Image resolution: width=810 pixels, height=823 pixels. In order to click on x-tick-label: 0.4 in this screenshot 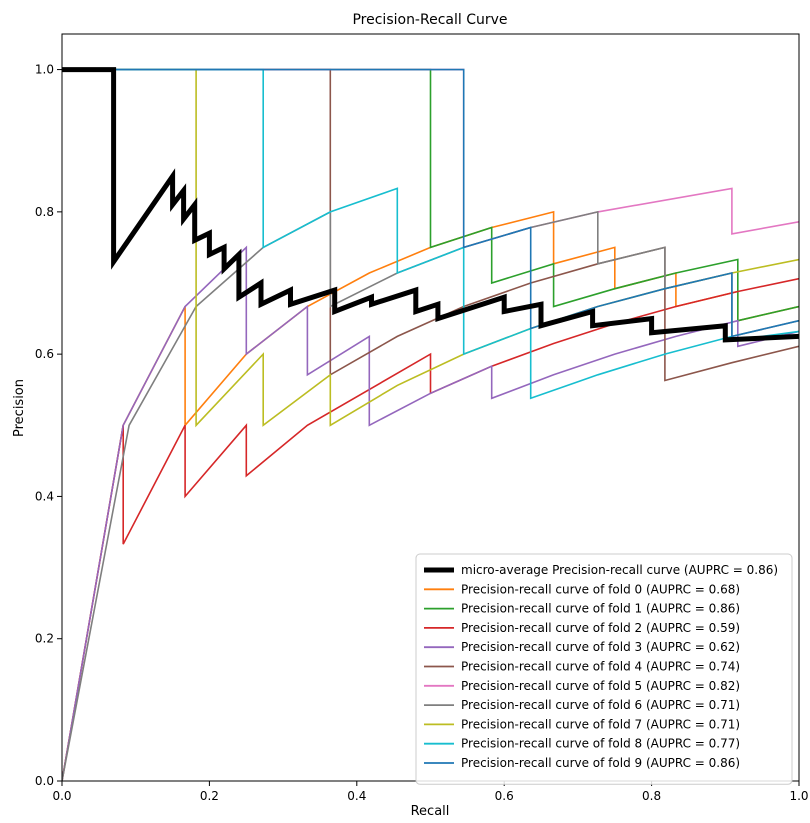, I will do `click(356, 796)`.